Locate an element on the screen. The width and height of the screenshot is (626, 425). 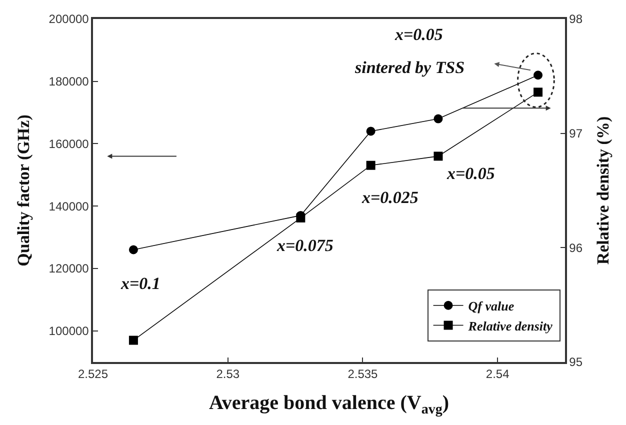
annotation: x=0.075 is located at coordinates (305, 245).